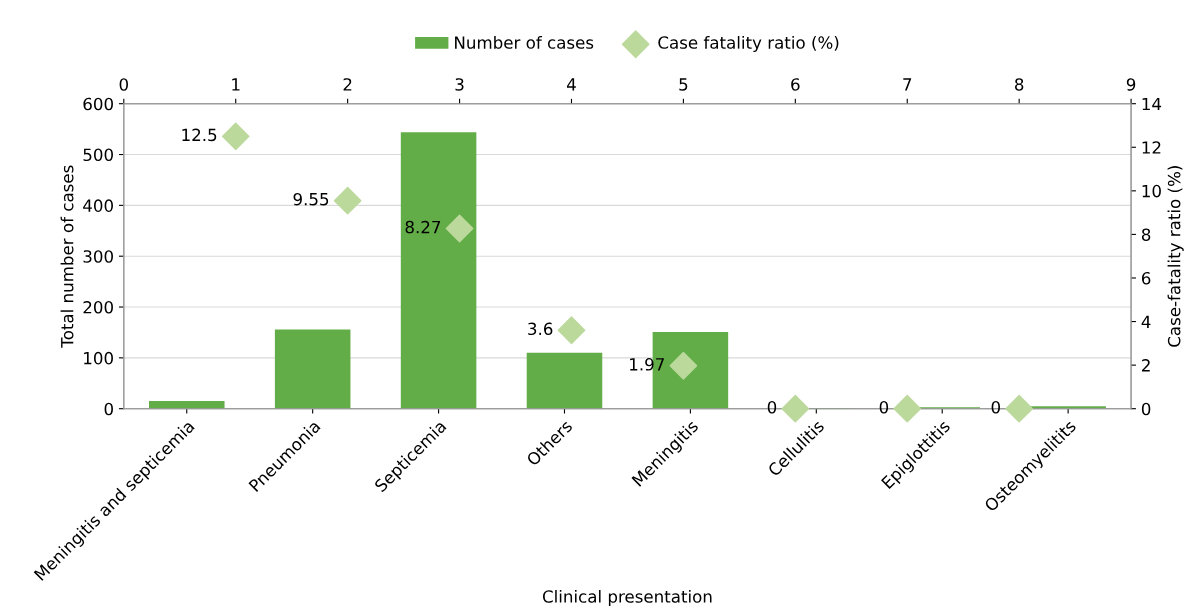 The image size is (1202, 610). What do you see at coordinates (98, 155) in the screenshot?
I see `y-tick-label: 500` at bounding box center [98, 155].